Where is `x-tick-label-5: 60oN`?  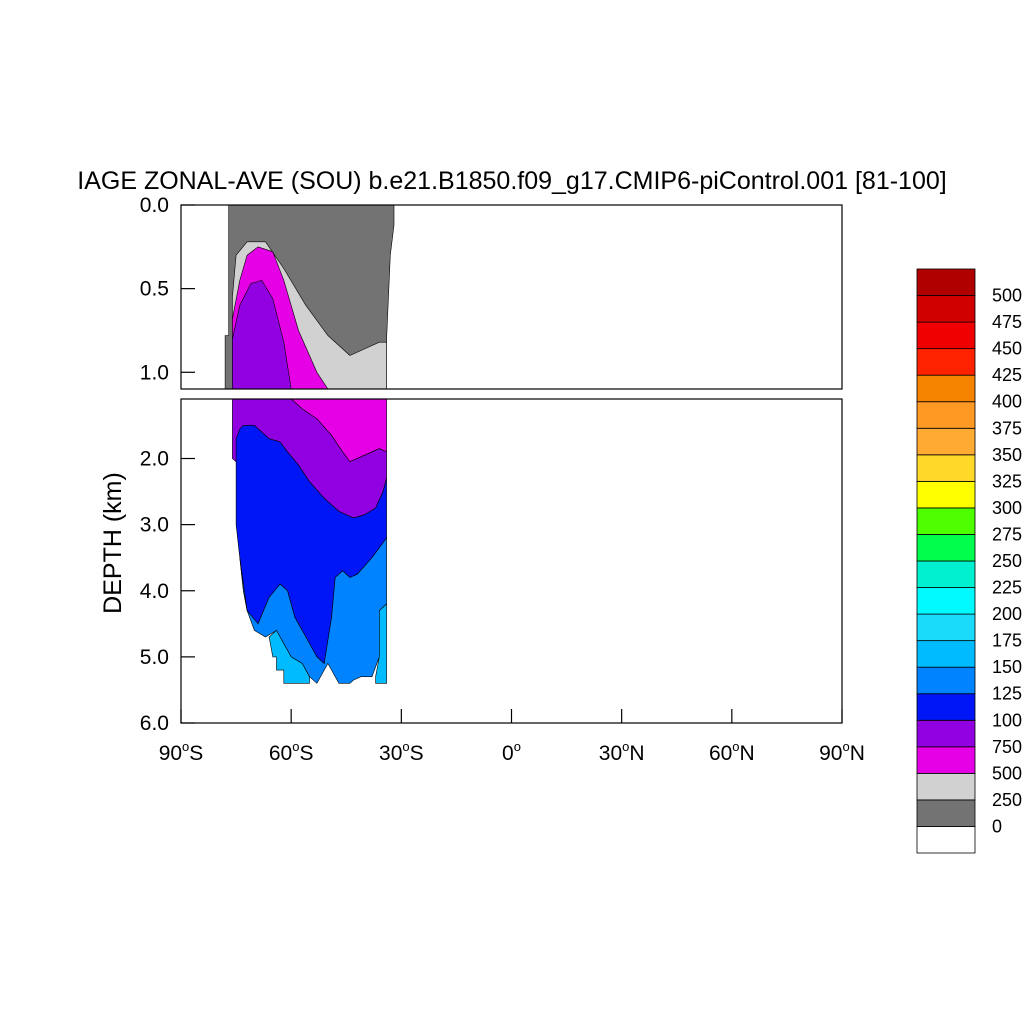
x-tick-label-5: 60oN is located at coordinates (732, 752).